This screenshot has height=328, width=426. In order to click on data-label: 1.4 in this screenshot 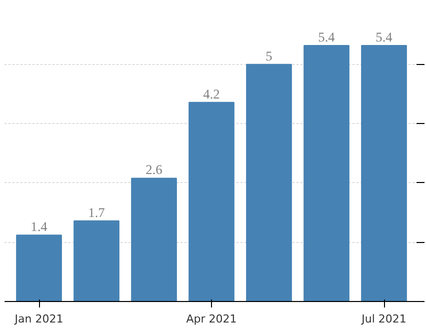, I will do `click(39, 226)`.